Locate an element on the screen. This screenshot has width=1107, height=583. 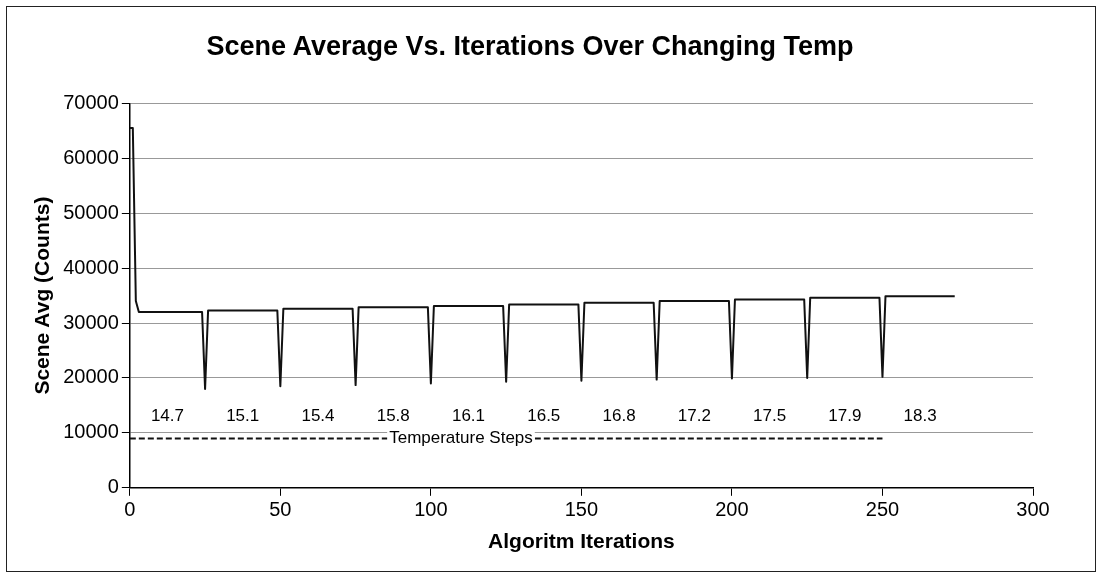
y-tick-label: 50000 is located at coordinates (91, 211).